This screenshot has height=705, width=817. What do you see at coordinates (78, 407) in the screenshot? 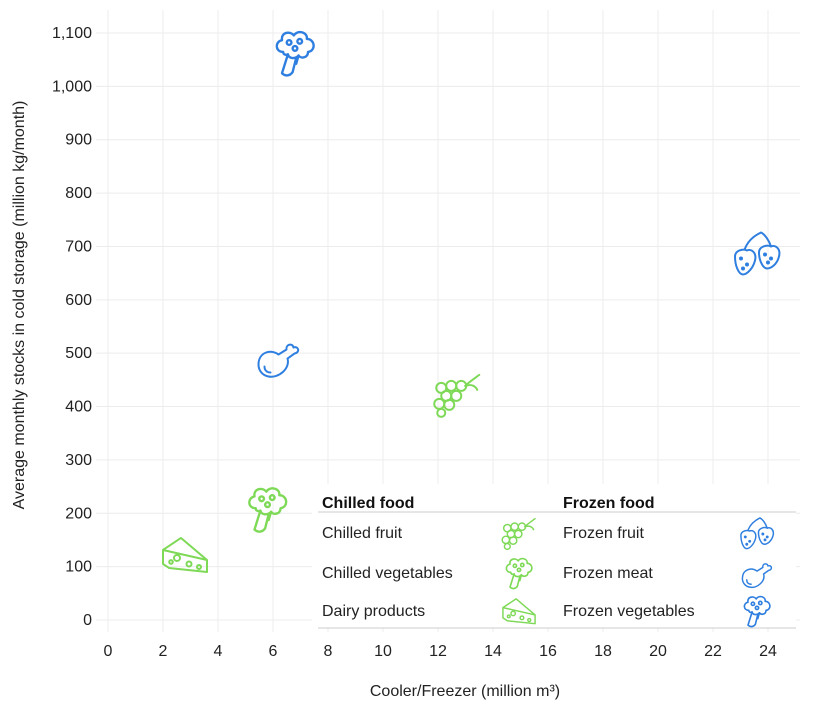
I see `y-tick-label: 400` at bounding box center [78, 407].